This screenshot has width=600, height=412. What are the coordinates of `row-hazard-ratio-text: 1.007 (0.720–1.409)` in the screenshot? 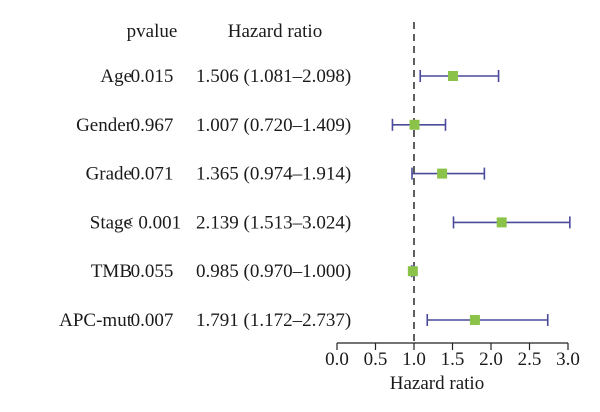 It's located at (273, 125).